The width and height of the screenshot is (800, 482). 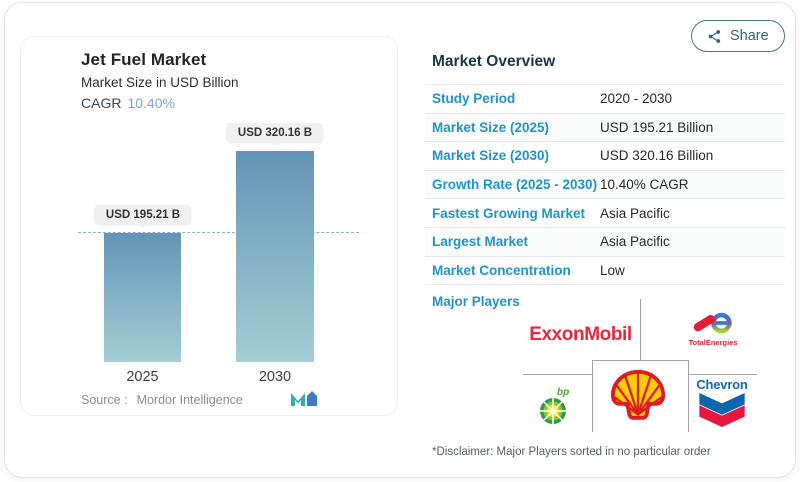 What do you see at coordinates (480, 242) in the screenshot?
I see `row-label: Largest Market` at bounding box center [480, 242].